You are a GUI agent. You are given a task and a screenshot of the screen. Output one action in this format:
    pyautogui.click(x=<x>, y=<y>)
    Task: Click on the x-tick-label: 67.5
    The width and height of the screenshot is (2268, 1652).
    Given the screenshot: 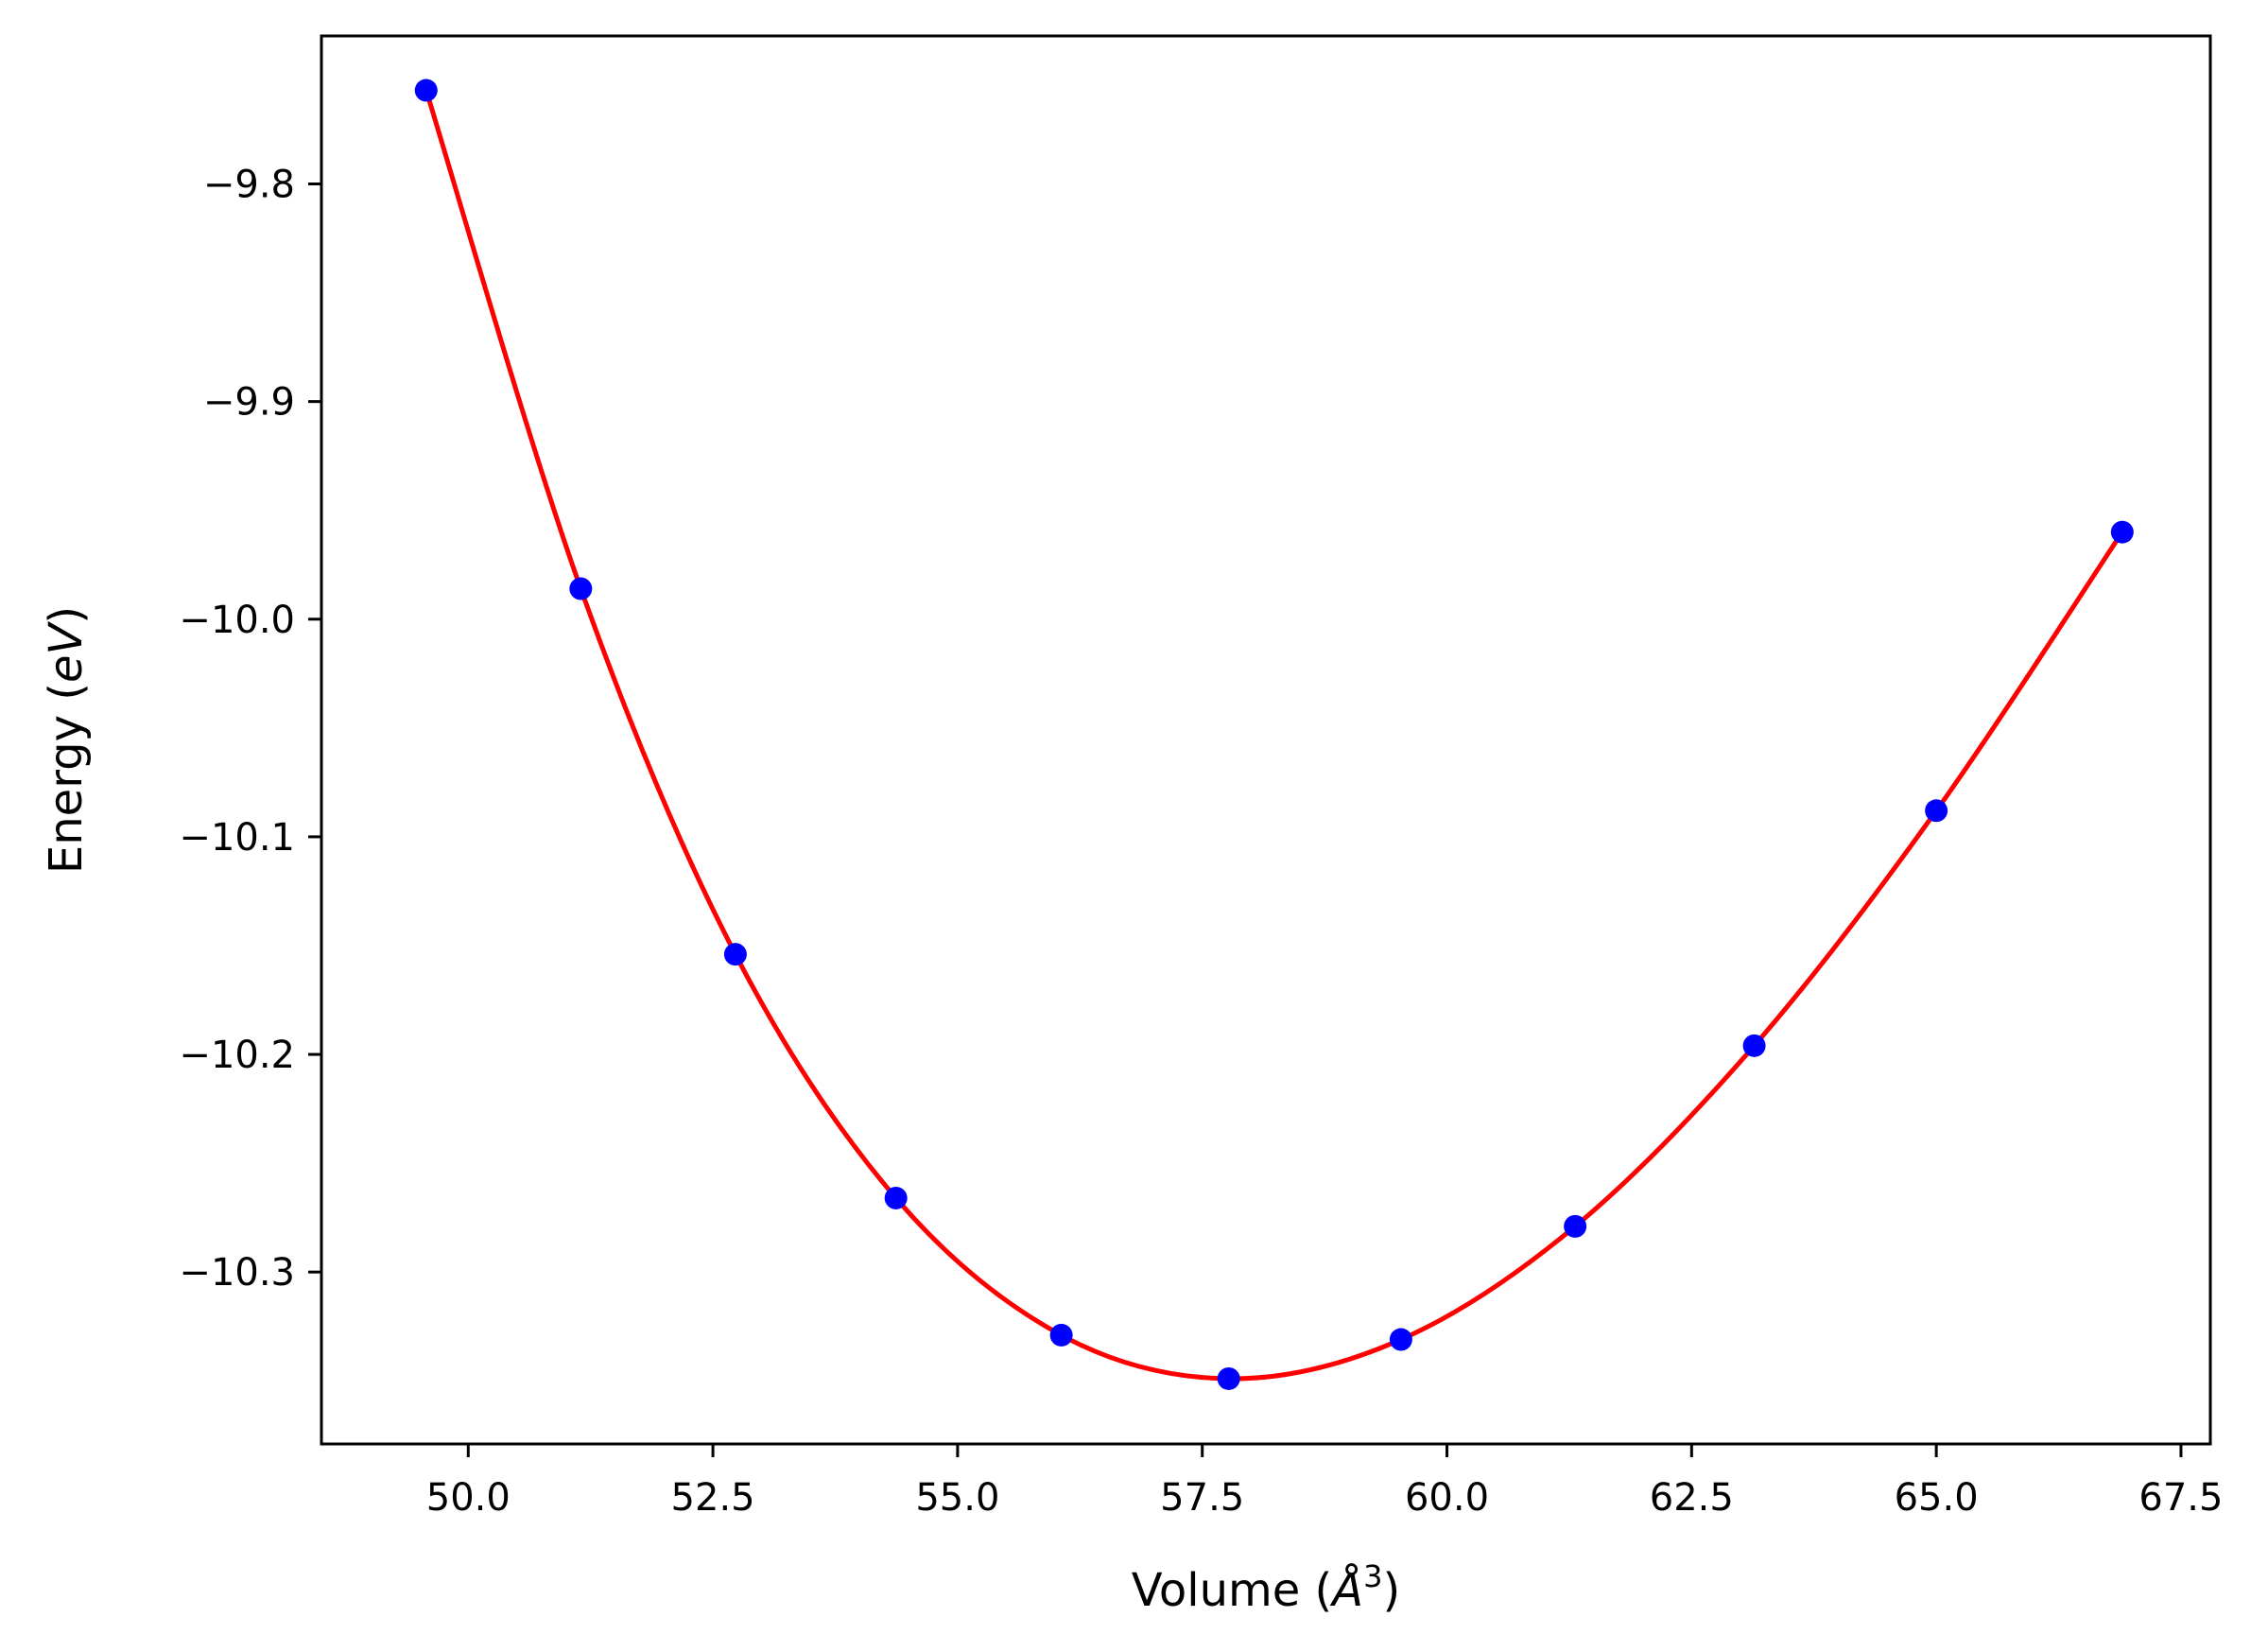 What is the action you would take?
    pyautogui.click(x=2180, y=1498)
    